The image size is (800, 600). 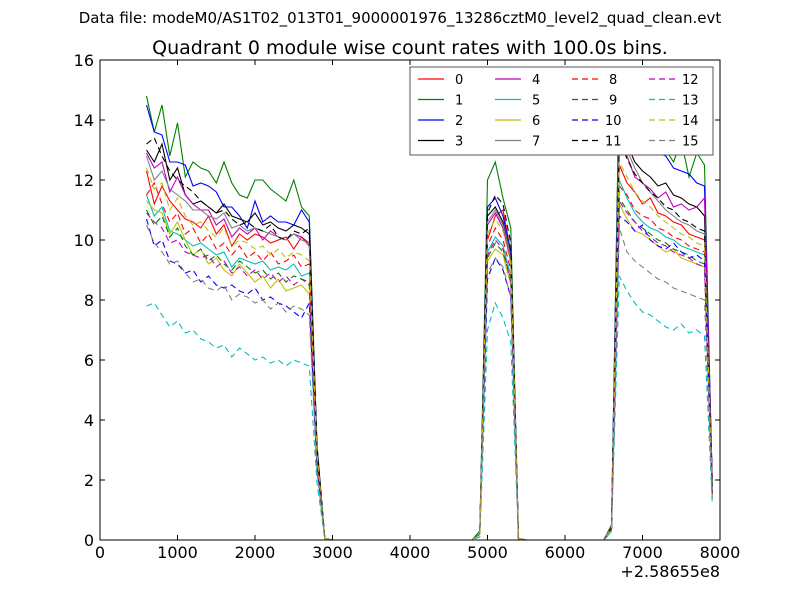 What do you see at coordinates (536, 80) in the screenshot?
I see `legend-label-4: 4` at bounding box center [536, 80].